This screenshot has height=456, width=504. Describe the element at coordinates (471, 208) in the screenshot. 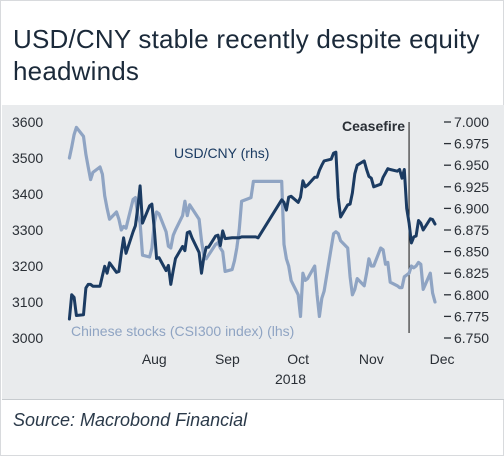

I see `right-tick-label: 6.900` at that location.